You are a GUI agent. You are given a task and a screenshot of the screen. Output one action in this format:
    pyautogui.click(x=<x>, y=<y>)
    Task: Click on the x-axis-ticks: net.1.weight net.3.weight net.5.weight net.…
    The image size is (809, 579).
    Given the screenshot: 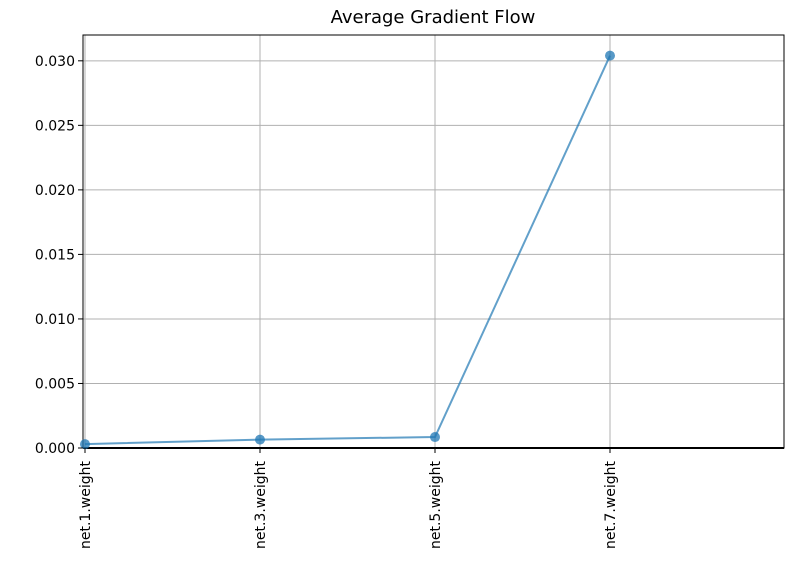 What is the action you would take?
    pyautogui.click(x=348, y=498)
    